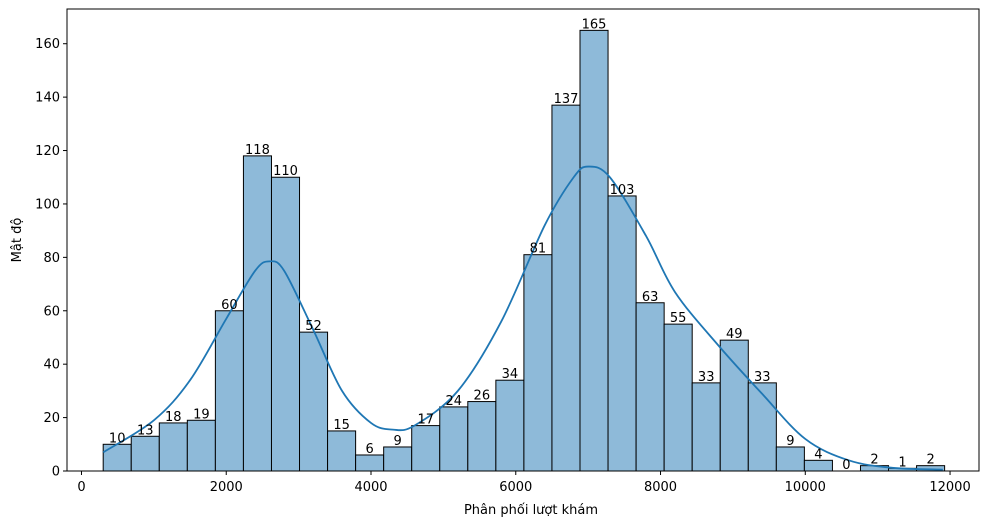 The width and height of the screenshot is (1005, 526). What do you see at coordinates (902, 462) in the screenshot?
I see `bar-value-label: 1` at bounding box center [902, 462].